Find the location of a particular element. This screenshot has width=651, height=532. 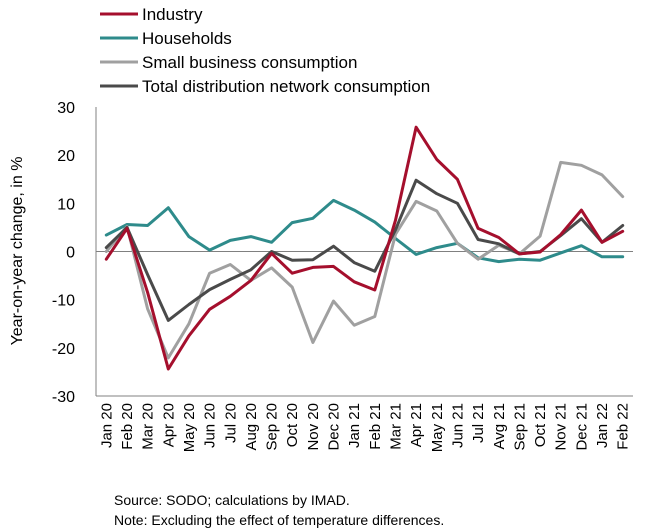

x-tick-label: Oct 20 is located at coordinates (292, 425).